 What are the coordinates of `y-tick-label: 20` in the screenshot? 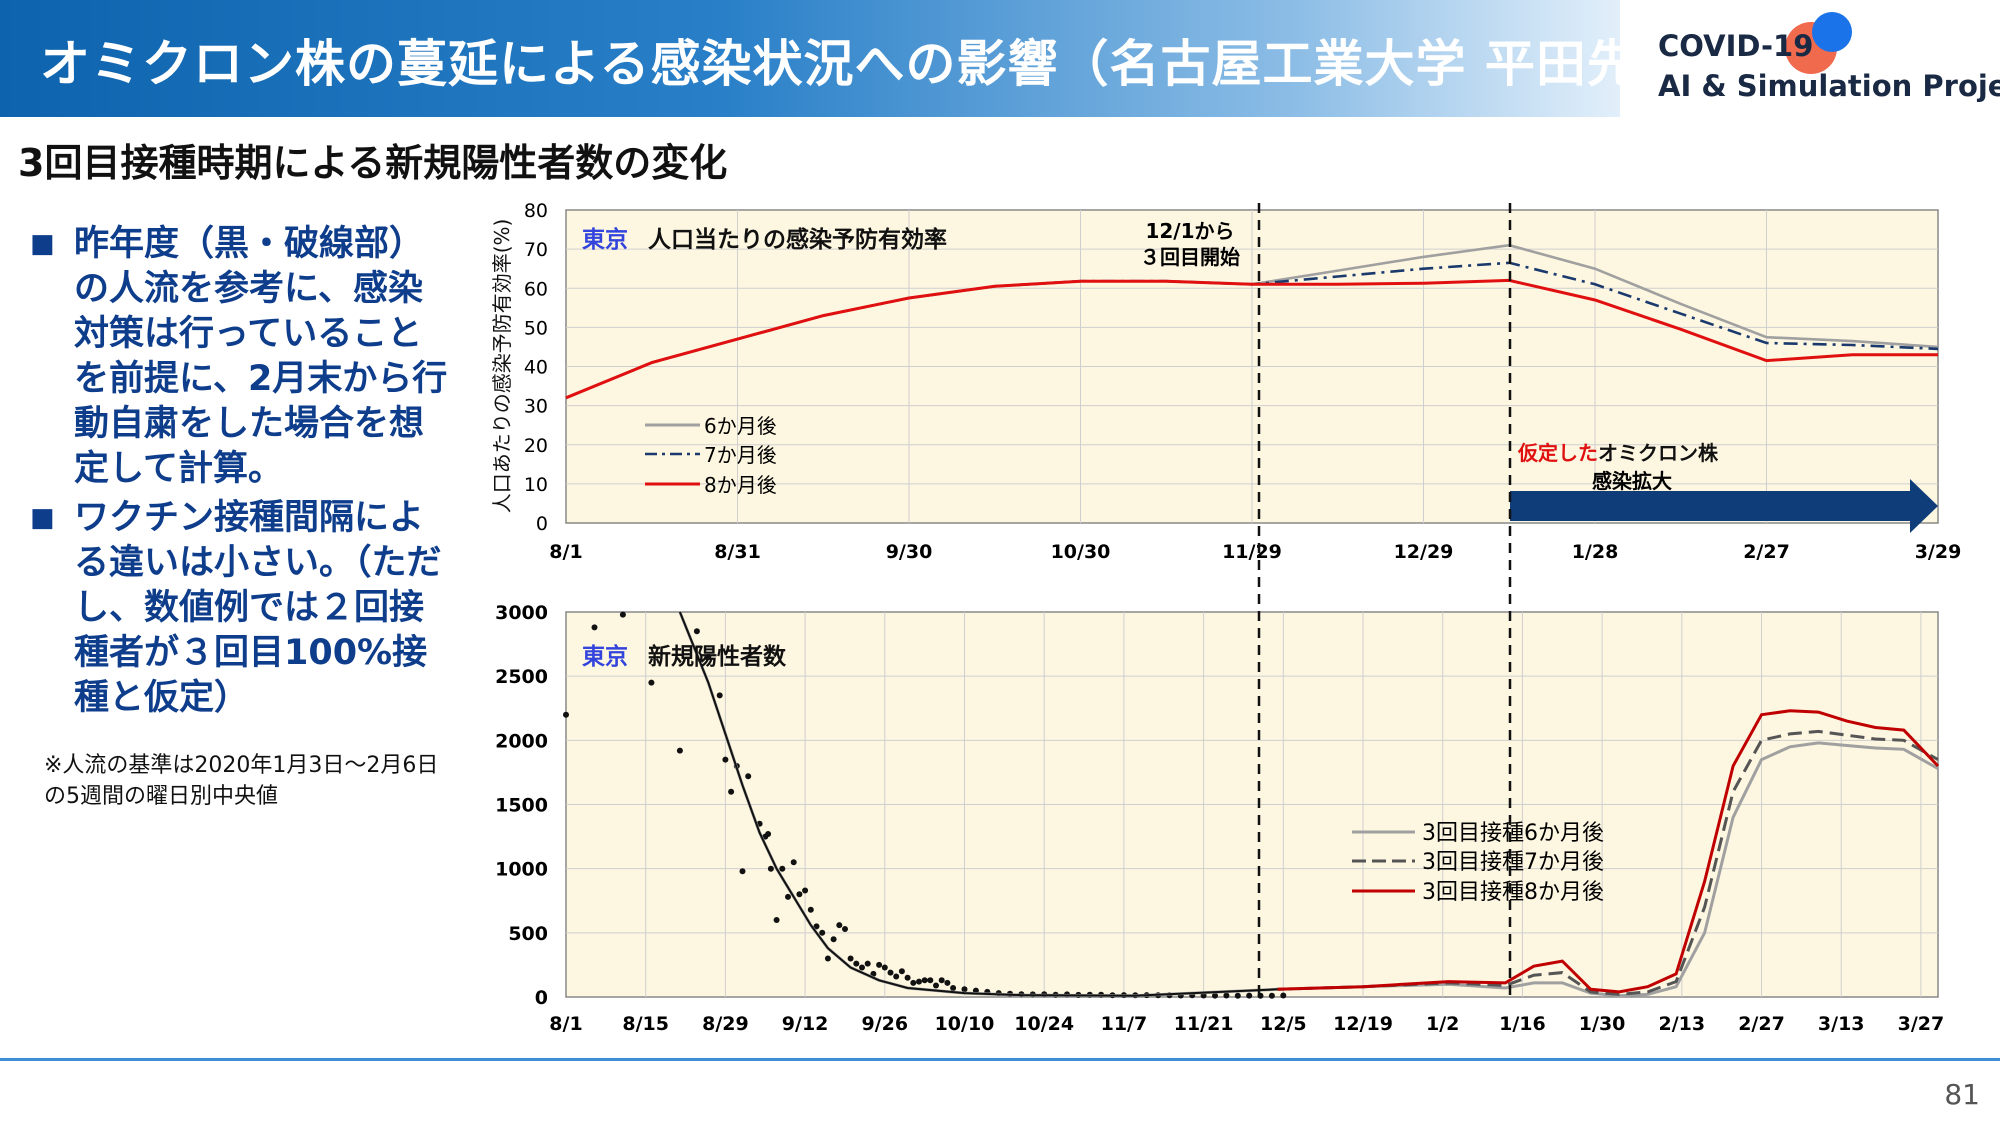 It's located at (536, 446).